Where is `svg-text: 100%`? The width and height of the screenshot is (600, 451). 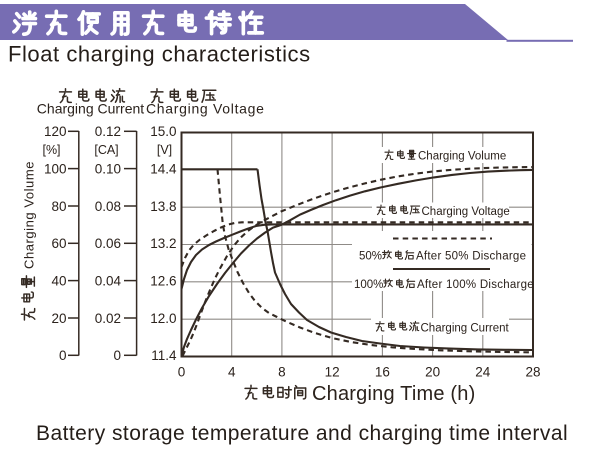 svg-text: 100% is located at coordinates (368, 285).